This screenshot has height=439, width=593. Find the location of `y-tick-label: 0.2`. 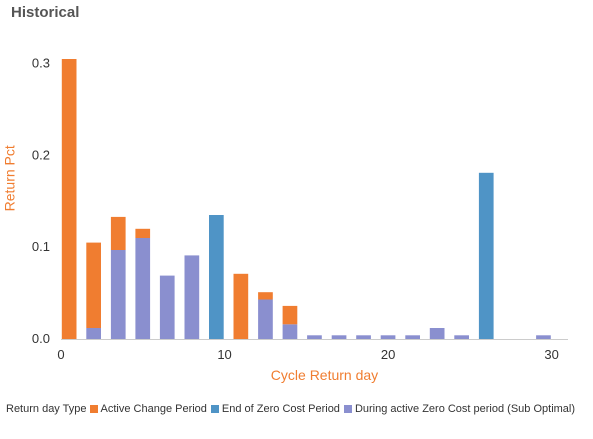

y-tick-label: 0.2 is located at coordinates (41, 154).